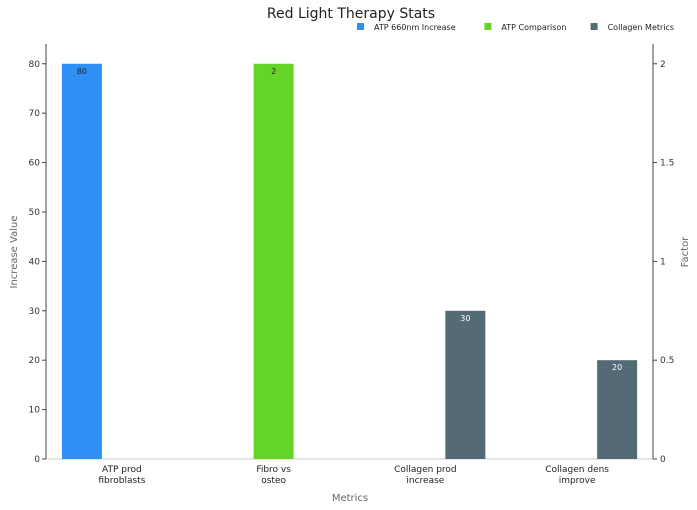  I want to click on legend-item: ATP 660nm Increase, so click(406, 27).